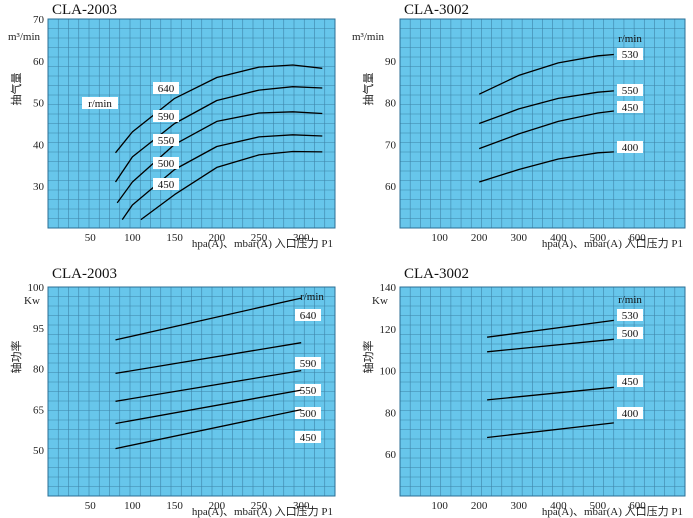 This screenshot has width=693, height=518. Describe the element at coordinates (16, 357) in the screenshot. I see `y-axis-label: 轴功率` at that location.